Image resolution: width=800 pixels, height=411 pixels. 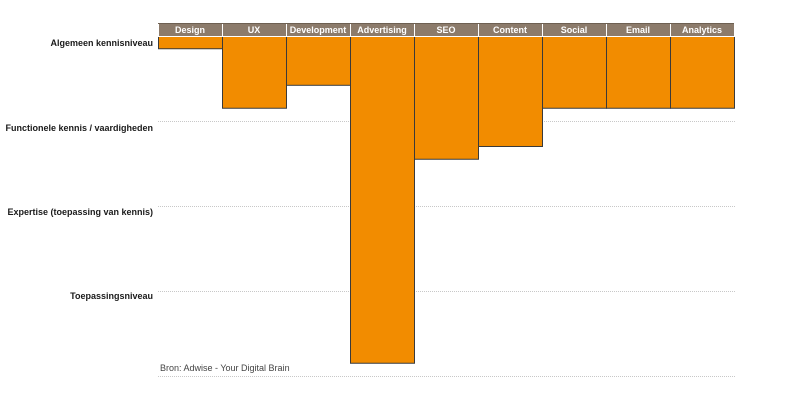 What do you see at coordinates (638, 72) in the screenshot?
I see `bar-email` at bounding box center [638, 72].